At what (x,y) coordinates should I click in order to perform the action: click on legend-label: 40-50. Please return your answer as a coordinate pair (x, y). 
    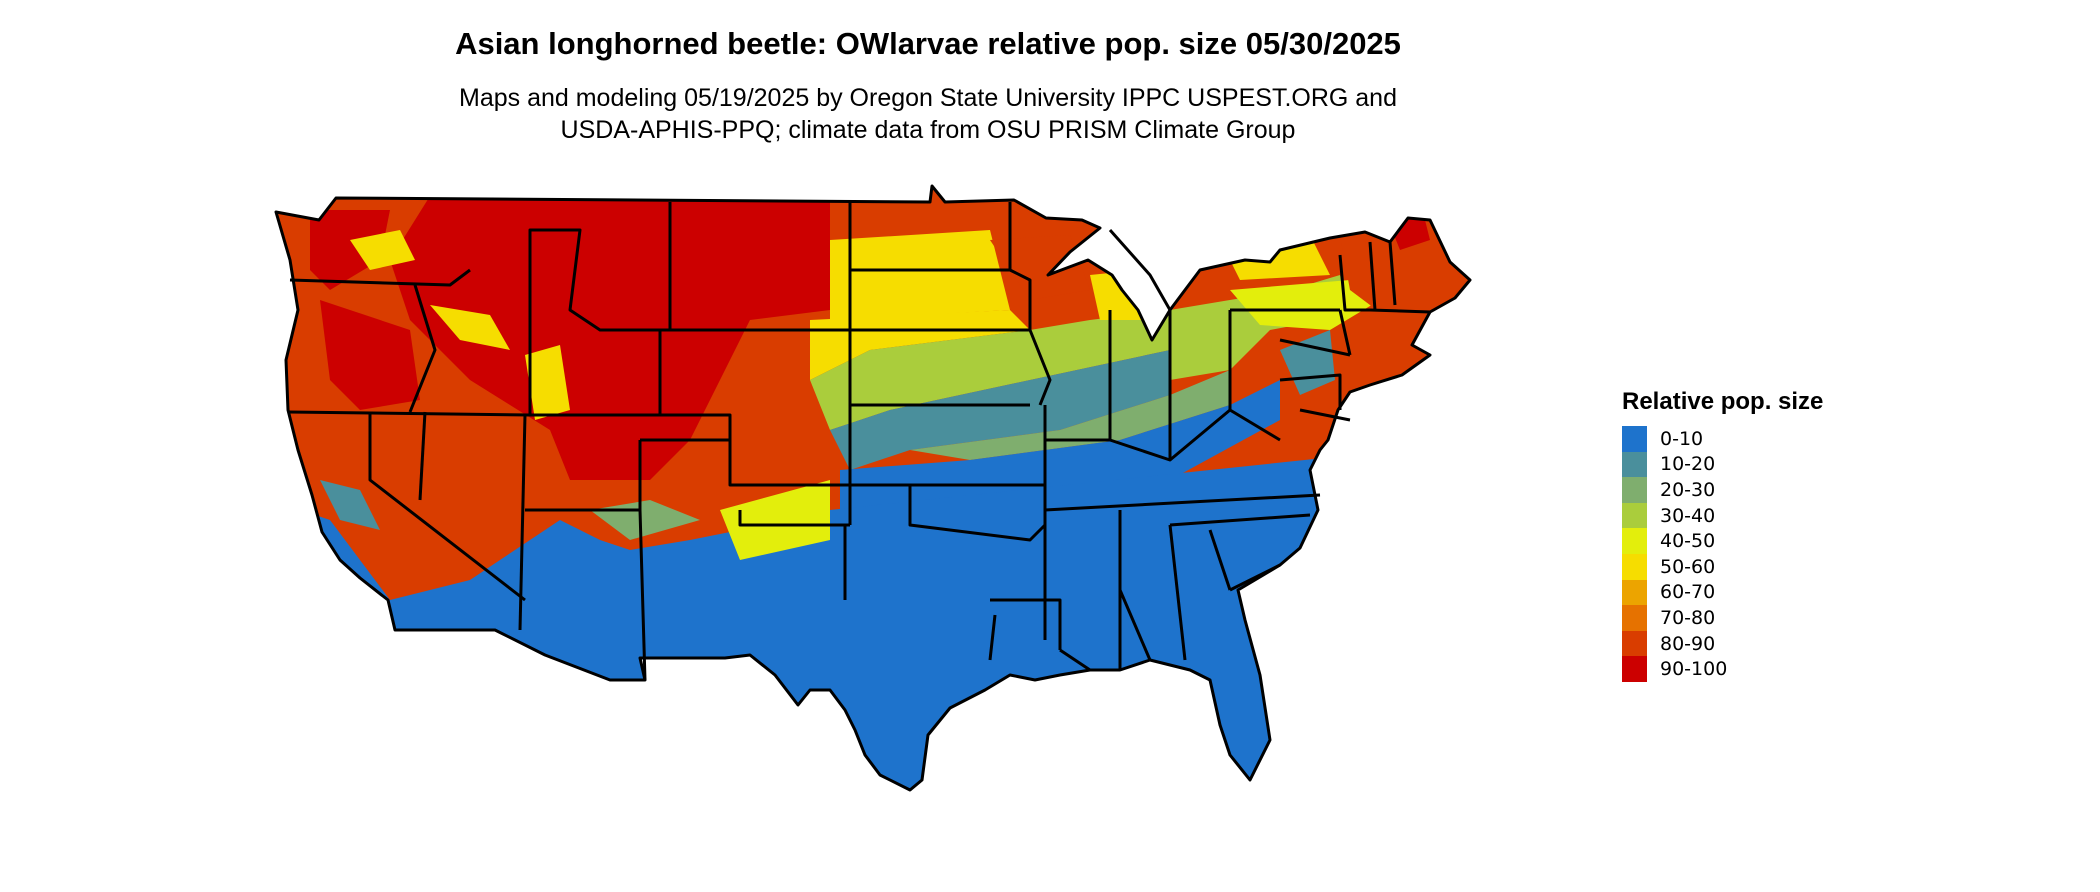
    Looking at the image, I should click on (1688, 541).